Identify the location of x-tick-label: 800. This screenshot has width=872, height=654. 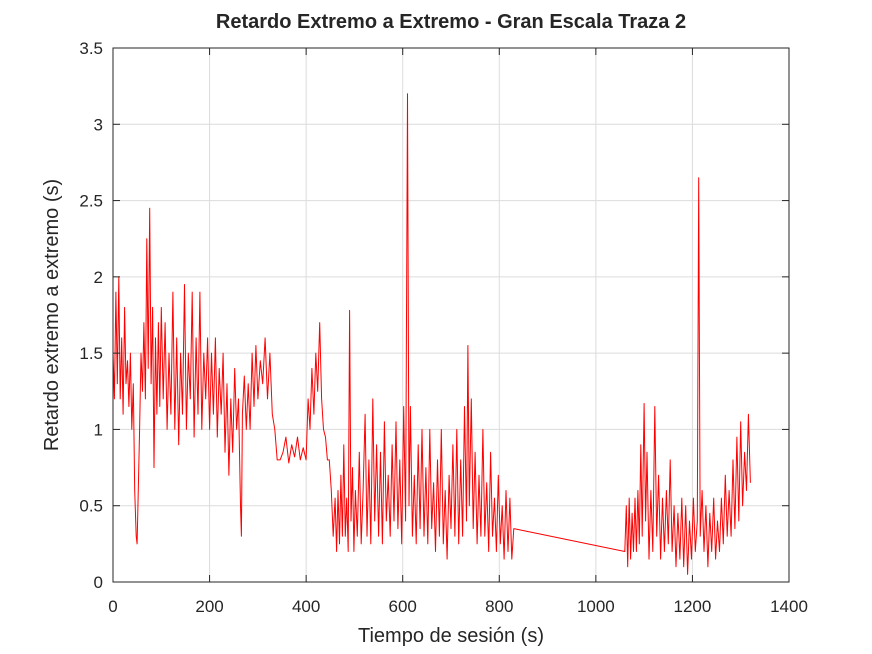
(499, 606).